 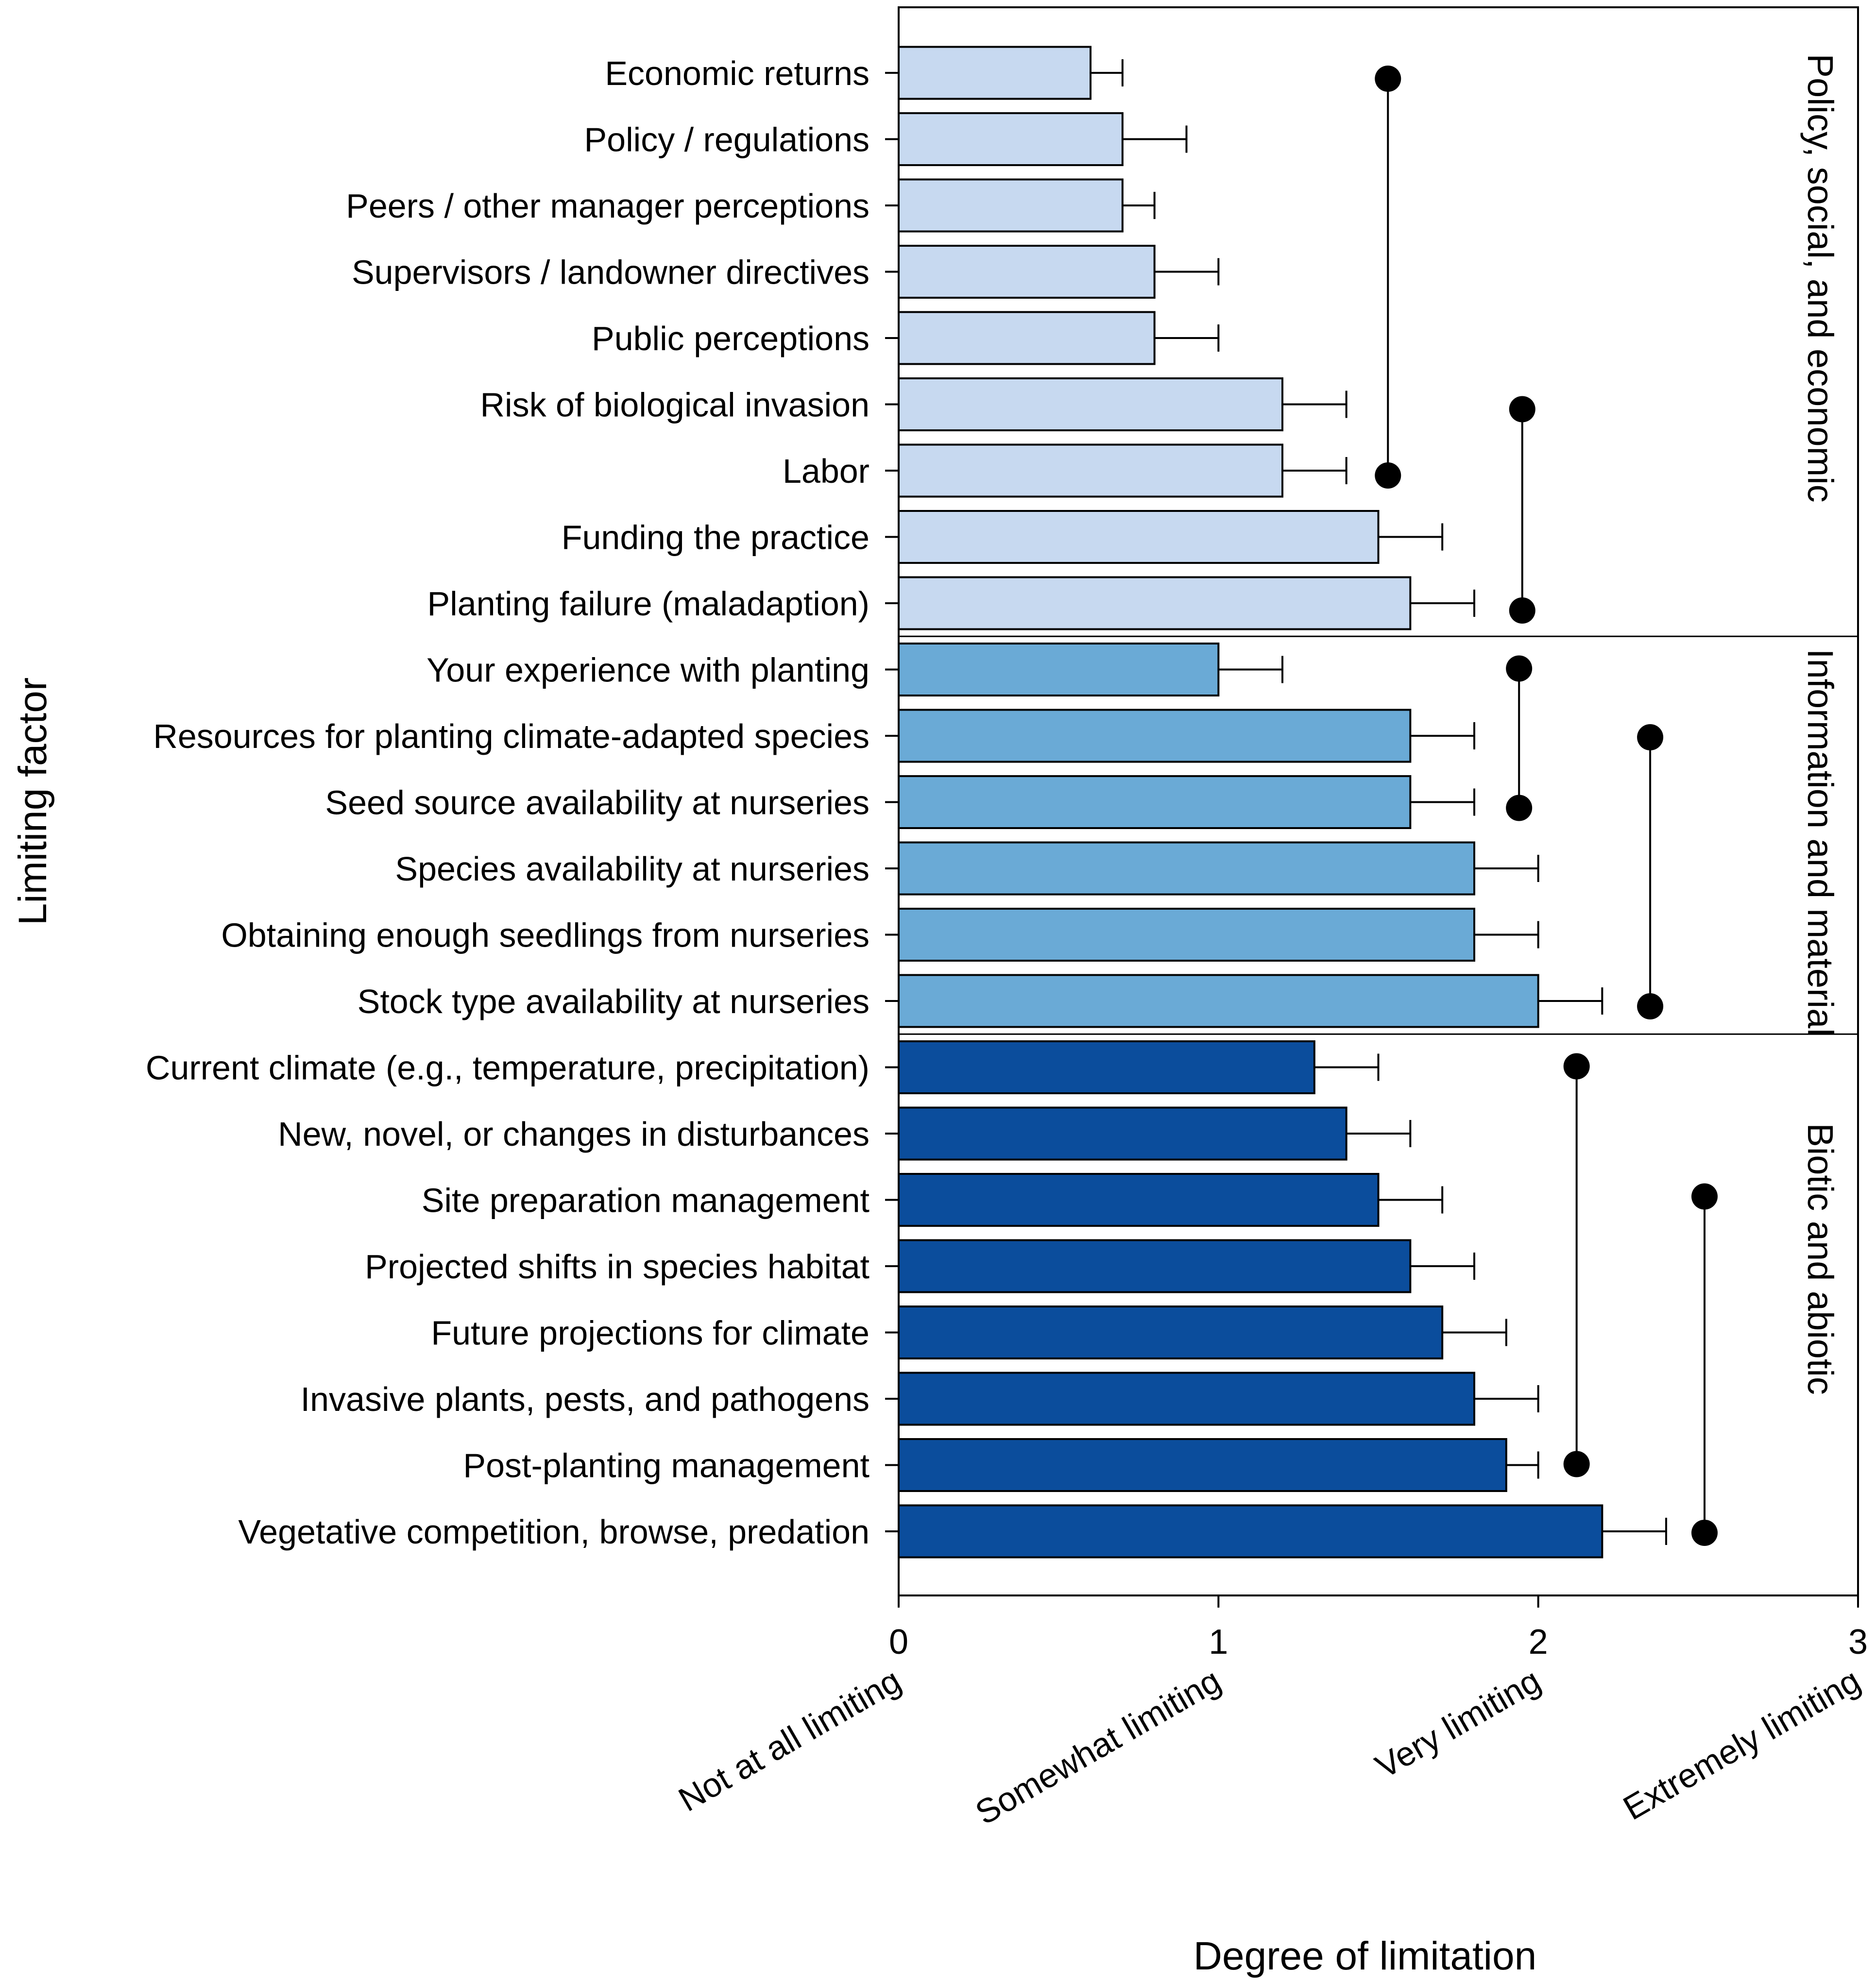 What do you see at coordinates (1820, 278) in the screenshot?
I see `group-label: Policy, social, and economic` at bounding box center [1820, 278].